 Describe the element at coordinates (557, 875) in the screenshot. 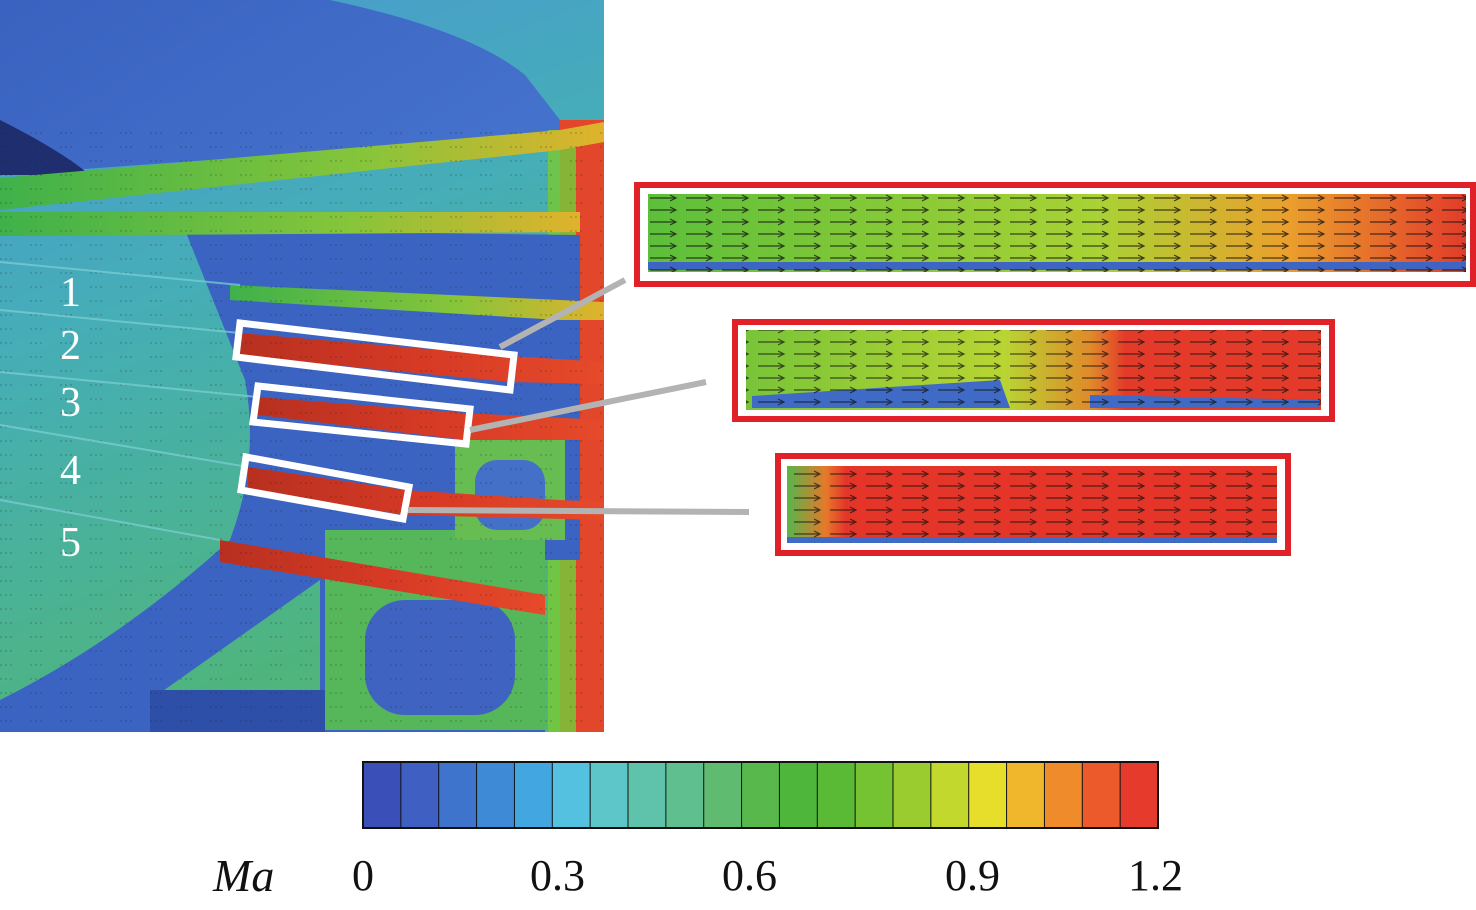

I see `colorbar-tick-1: 0.3` at that location.